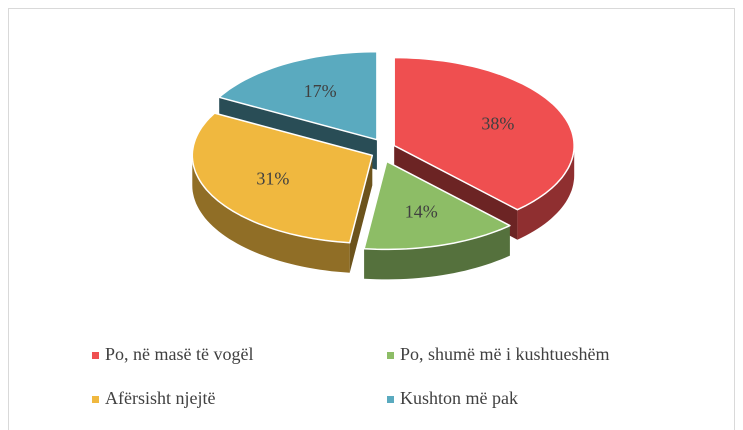 The width and height of the screenshot is (743, 430). What do you see at coordinates (160, 398) in the screenshot?
I see `legend-label: Afërsisht njejtë` at bounding box center [160, 398].